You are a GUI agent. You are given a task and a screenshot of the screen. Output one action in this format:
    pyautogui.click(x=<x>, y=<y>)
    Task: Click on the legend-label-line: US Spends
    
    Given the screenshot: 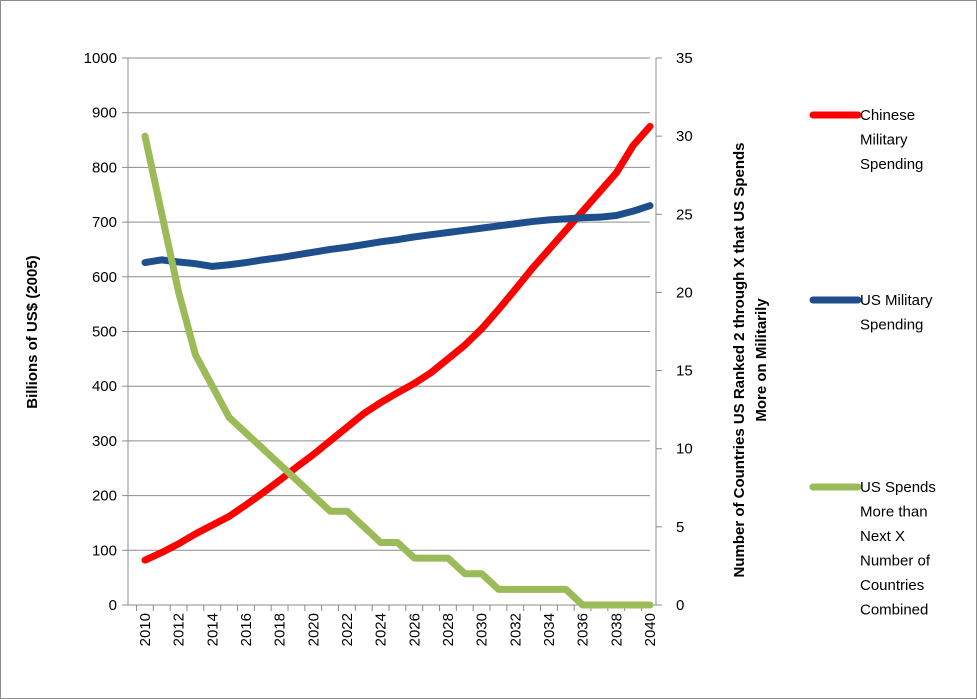 What is the action you would take?
    pyautogui.click(x=898, y=487)
    